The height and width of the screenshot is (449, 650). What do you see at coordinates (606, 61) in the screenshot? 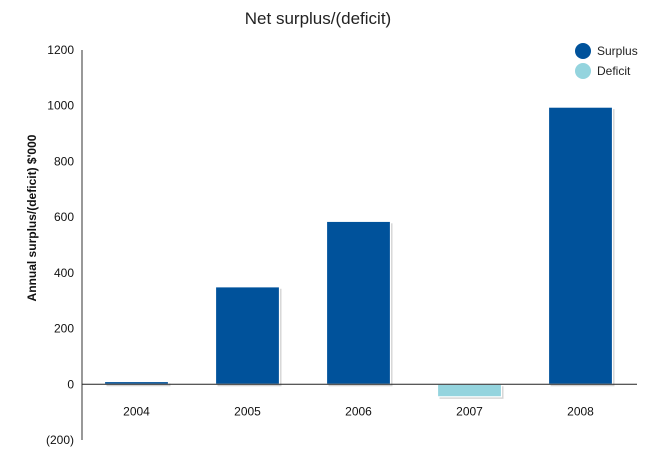
I see `legend: Surplus Deficit` at bounding box center [606, 61].